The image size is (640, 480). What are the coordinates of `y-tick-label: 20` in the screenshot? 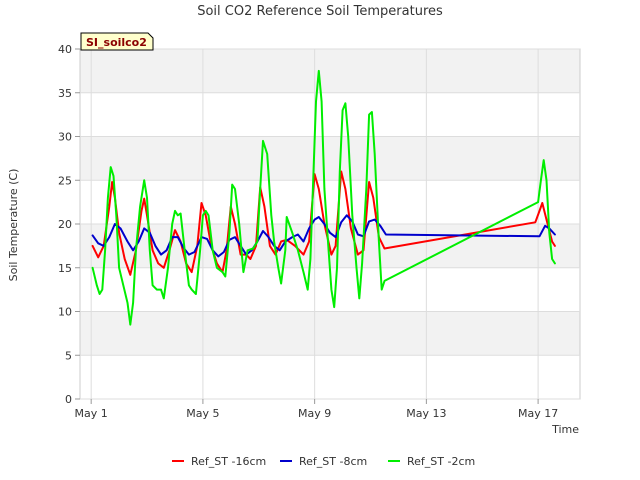 It's located at (65, 224).